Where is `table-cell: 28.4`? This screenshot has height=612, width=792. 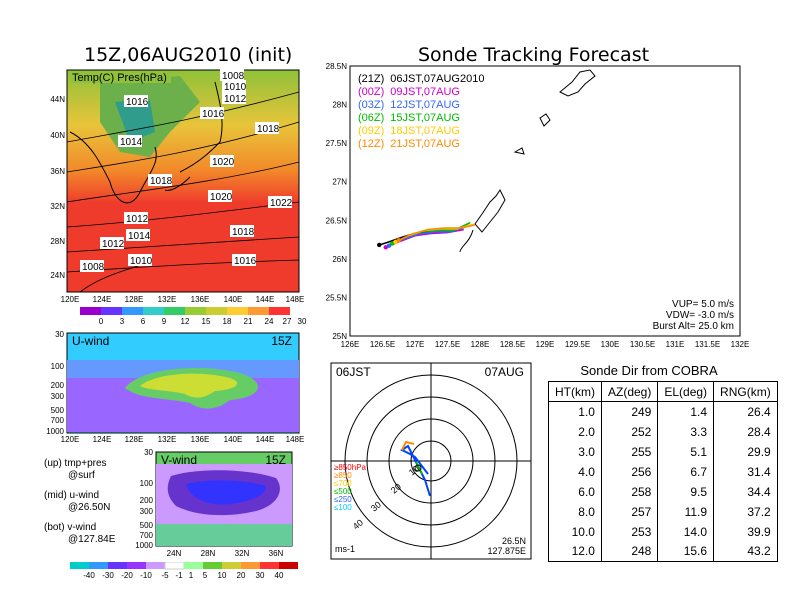
table-cell: 28.4 is located at coordinates (745, 431).